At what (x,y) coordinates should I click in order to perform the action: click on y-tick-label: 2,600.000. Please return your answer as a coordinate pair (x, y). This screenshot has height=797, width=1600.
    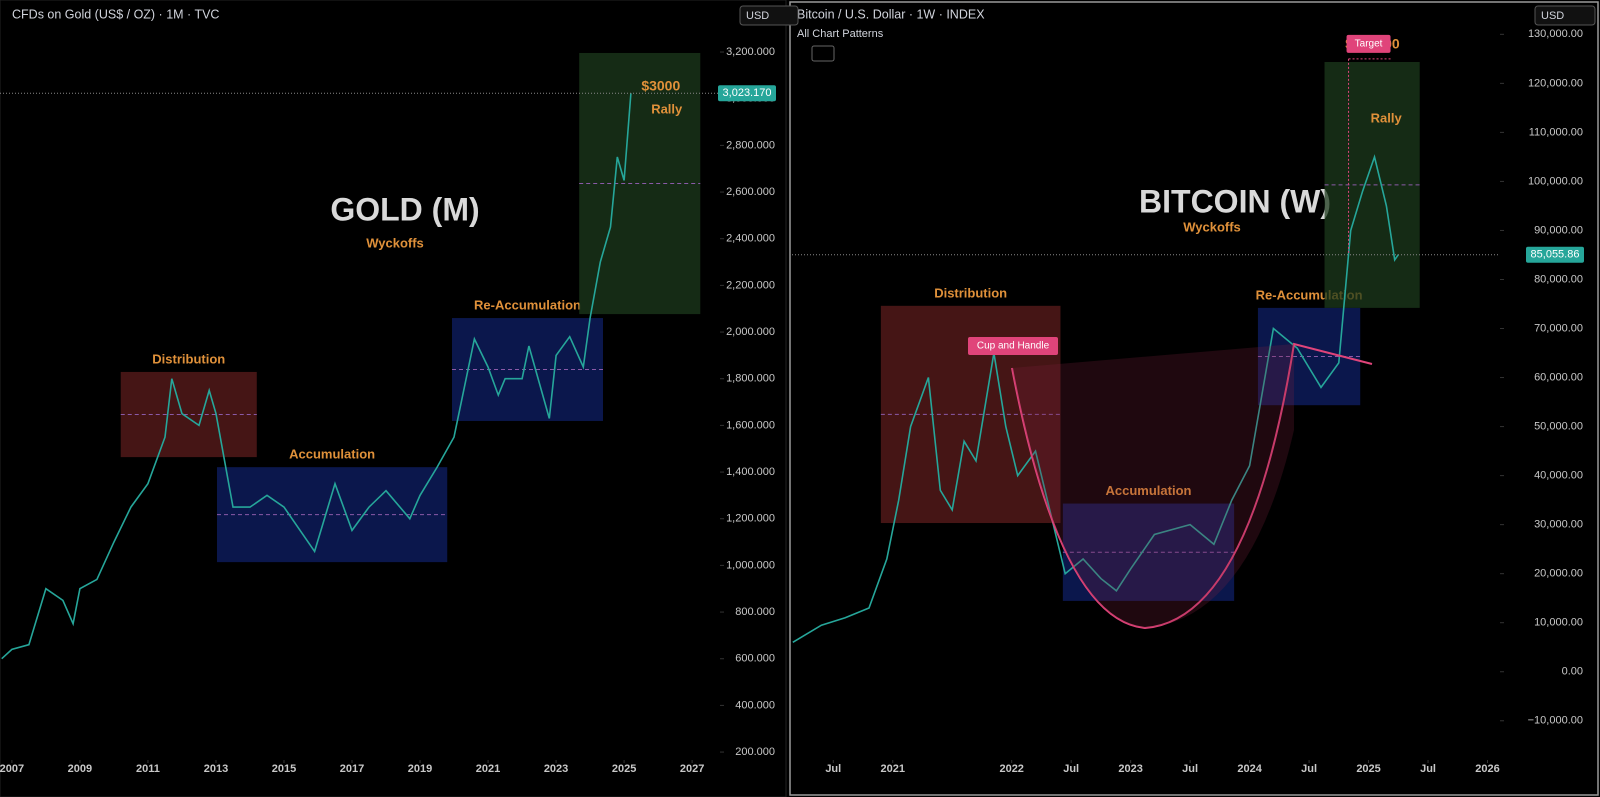
    Looking at the image, I should click on (750, 192).